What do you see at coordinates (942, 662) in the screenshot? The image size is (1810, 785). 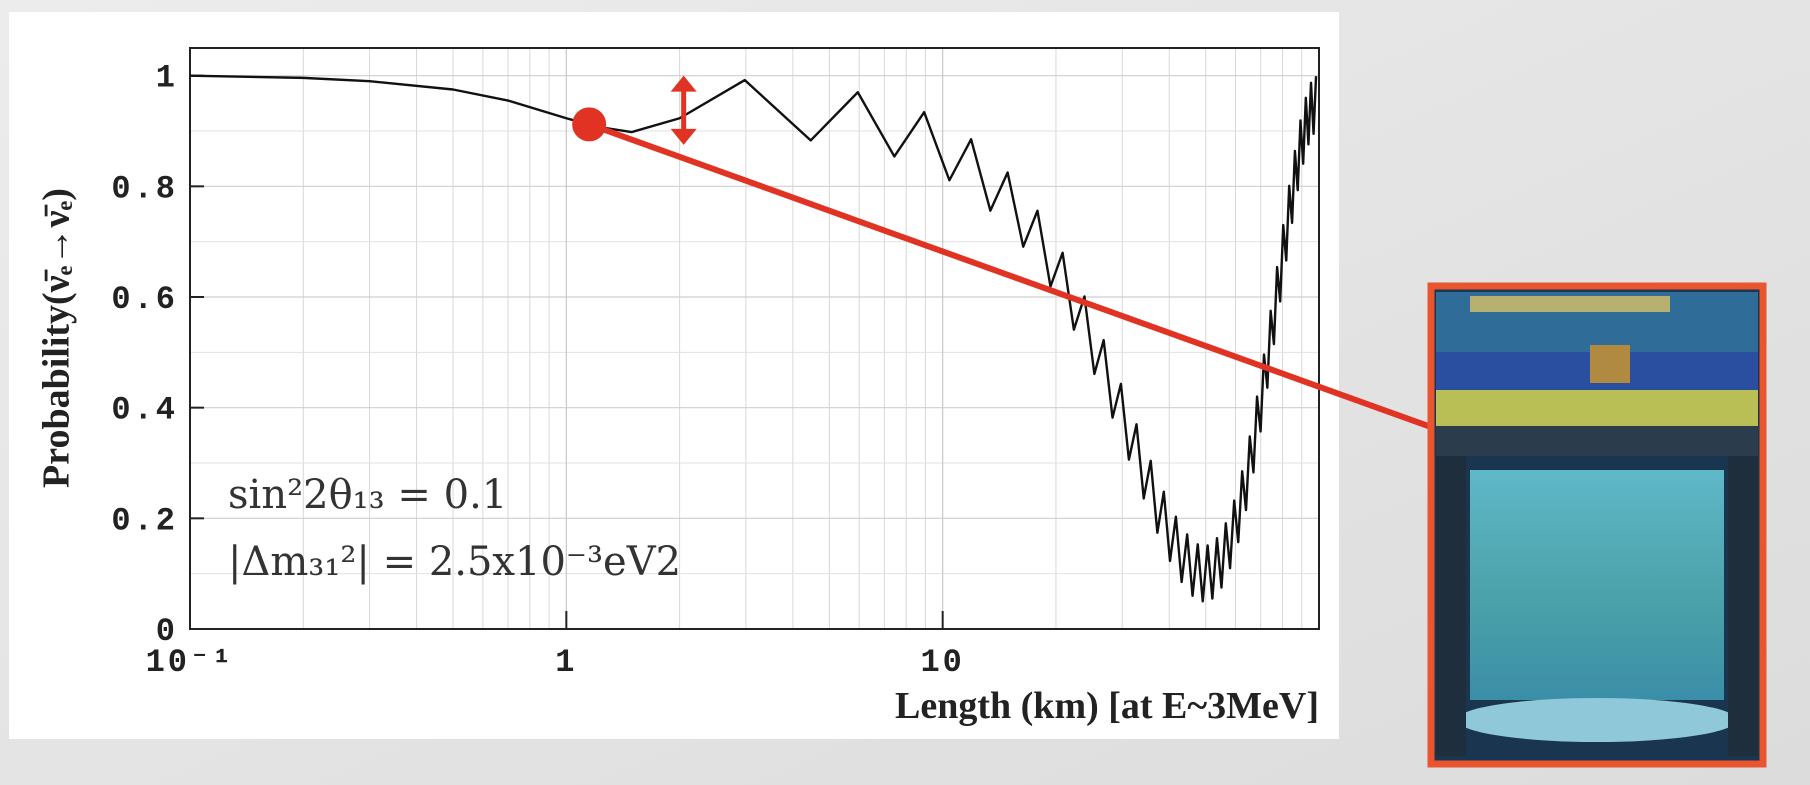 I see `x-tick-label: 10` at bounding box center [942, 662].